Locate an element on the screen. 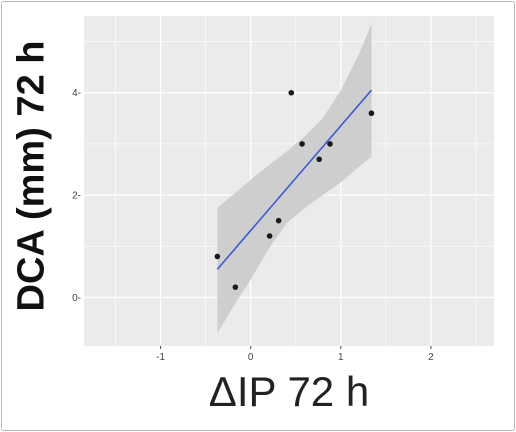 This screenshot has width=516, height=432. data-points is located at coordinates (294, 189).